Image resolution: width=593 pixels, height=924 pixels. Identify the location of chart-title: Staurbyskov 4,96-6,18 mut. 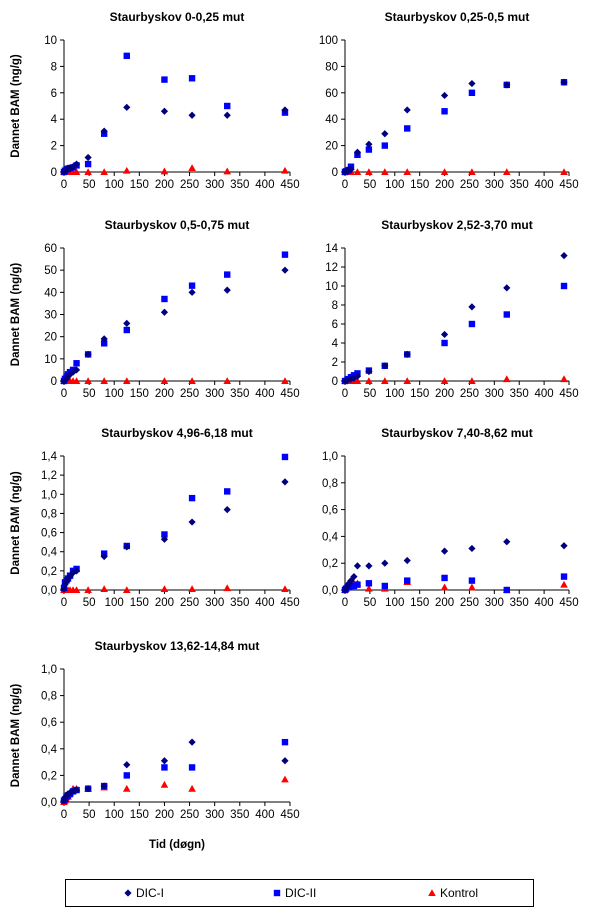
(176, 433).